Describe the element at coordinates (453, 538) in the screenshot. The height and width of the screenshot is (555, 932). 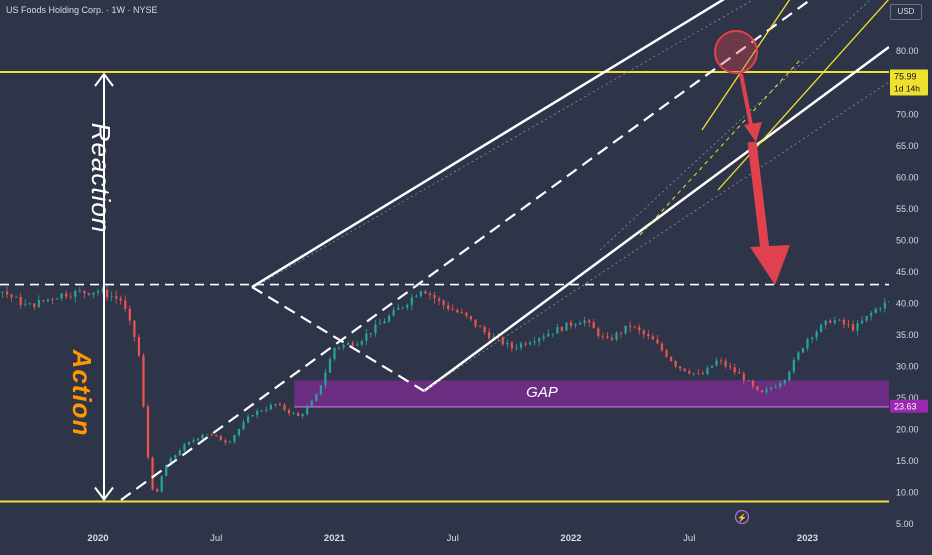
I see `x-tick-label: Jul` at that location.